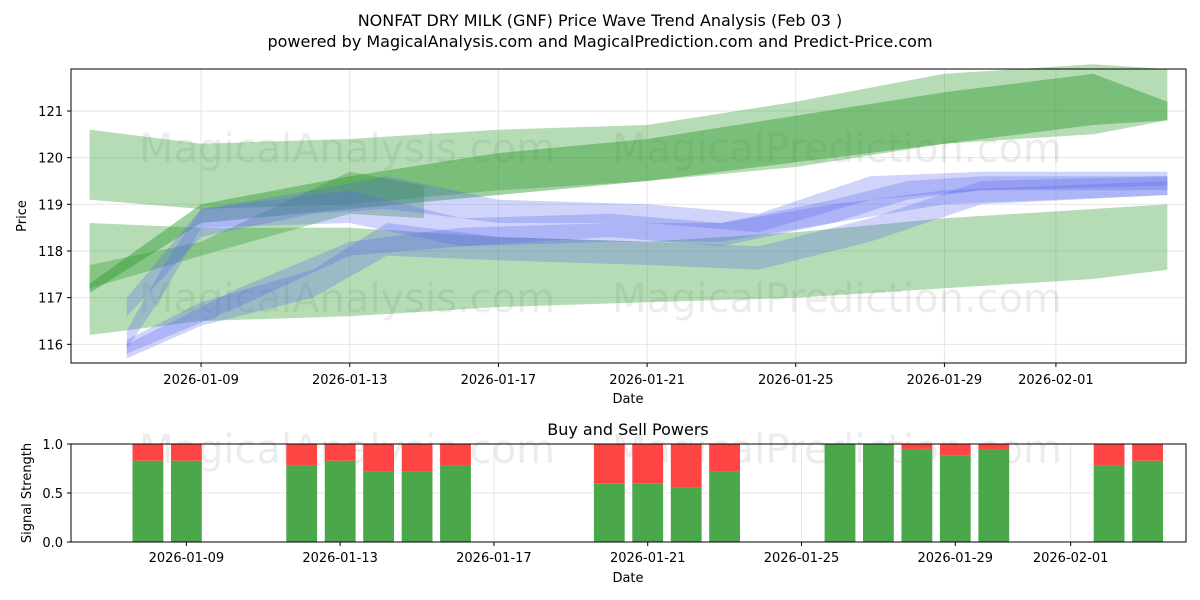 Image resolution: width=1200 pixels, height=600 pixels. Describe the element at coordinates (802, 558) in the screenshot. I see `signal-x-tick-label: 2026-01-25` at that location.